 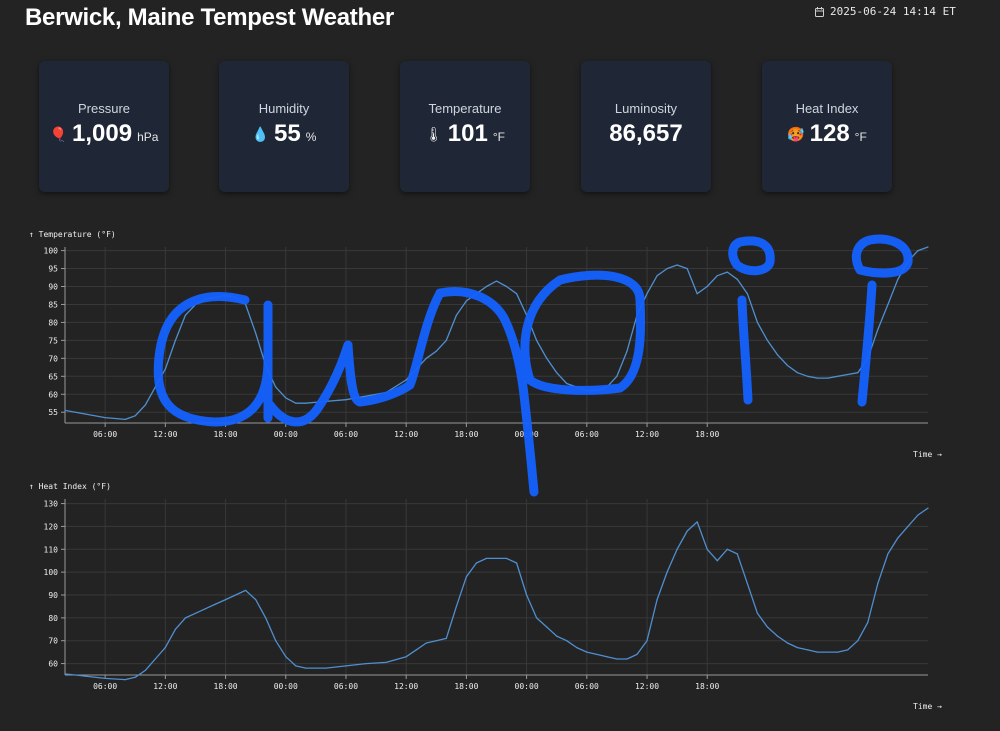 What do you see at coordinates (893, 11) in the screenshot?
I see `timestamp-text: 2025-06-24 14:14 ET` at bounding box center [893, 11].